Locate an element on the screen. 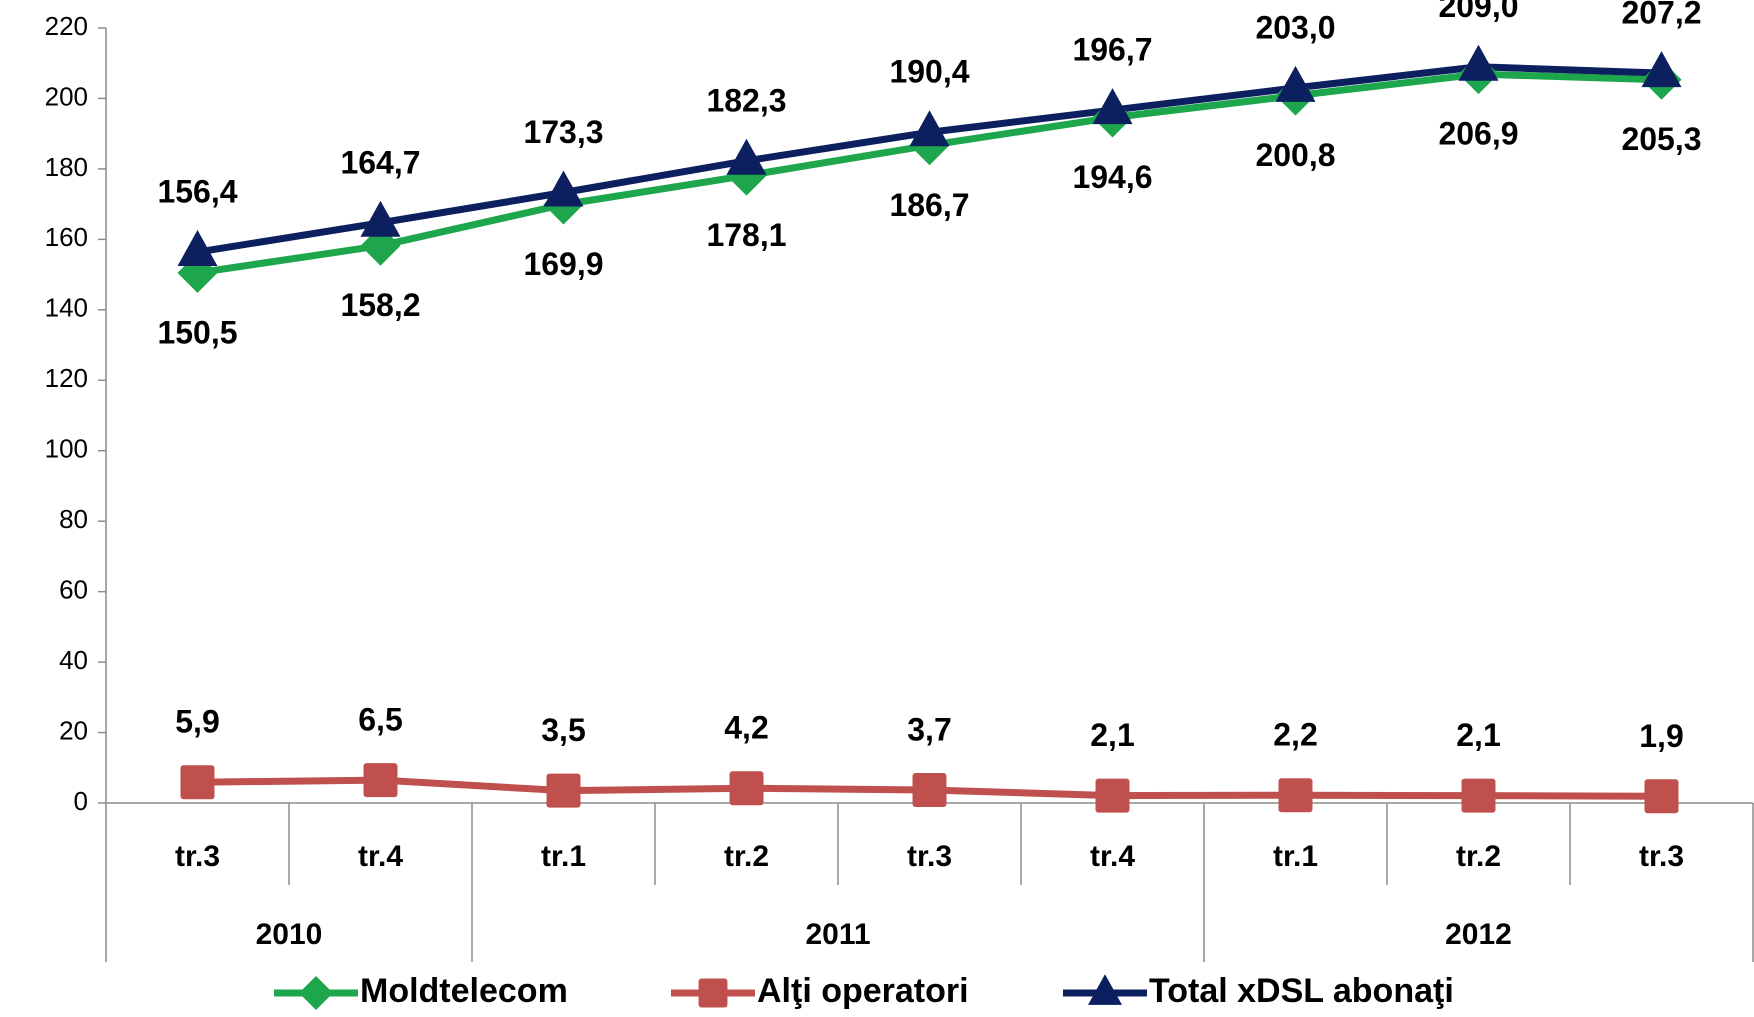 This screenshot has height=1017, width=1754. data-label: 178,1 is located at coordinates (746, 235).